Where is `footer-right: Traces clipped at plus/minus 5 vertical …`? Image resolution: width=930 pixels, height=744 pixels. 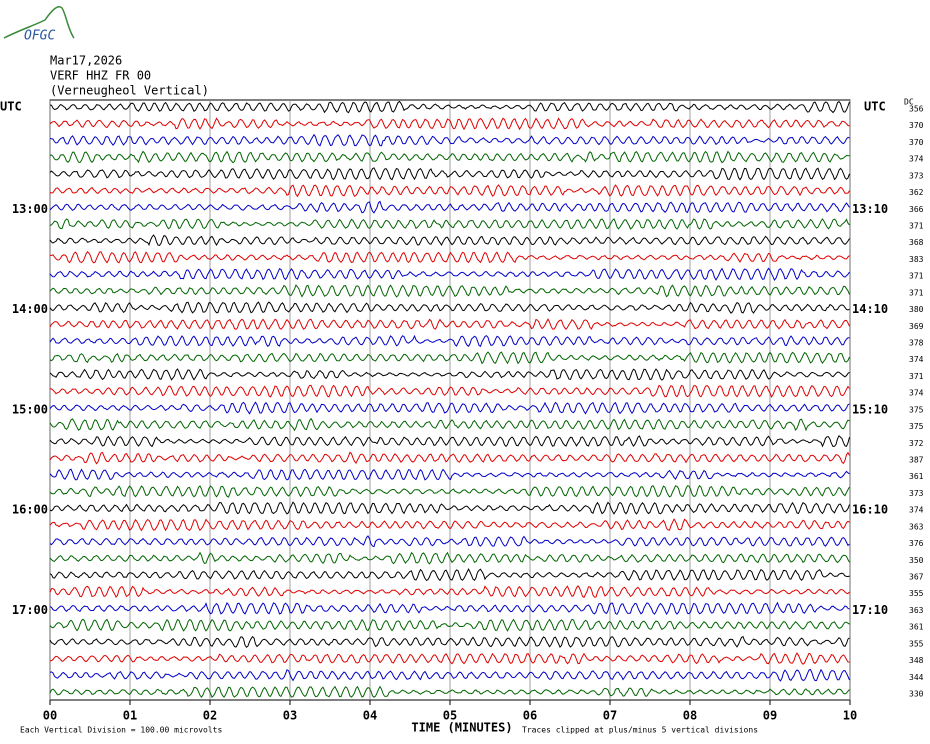 footer-right: Traces clipped at plus/minus 5 vertical … is located at coordinates (640, 730).